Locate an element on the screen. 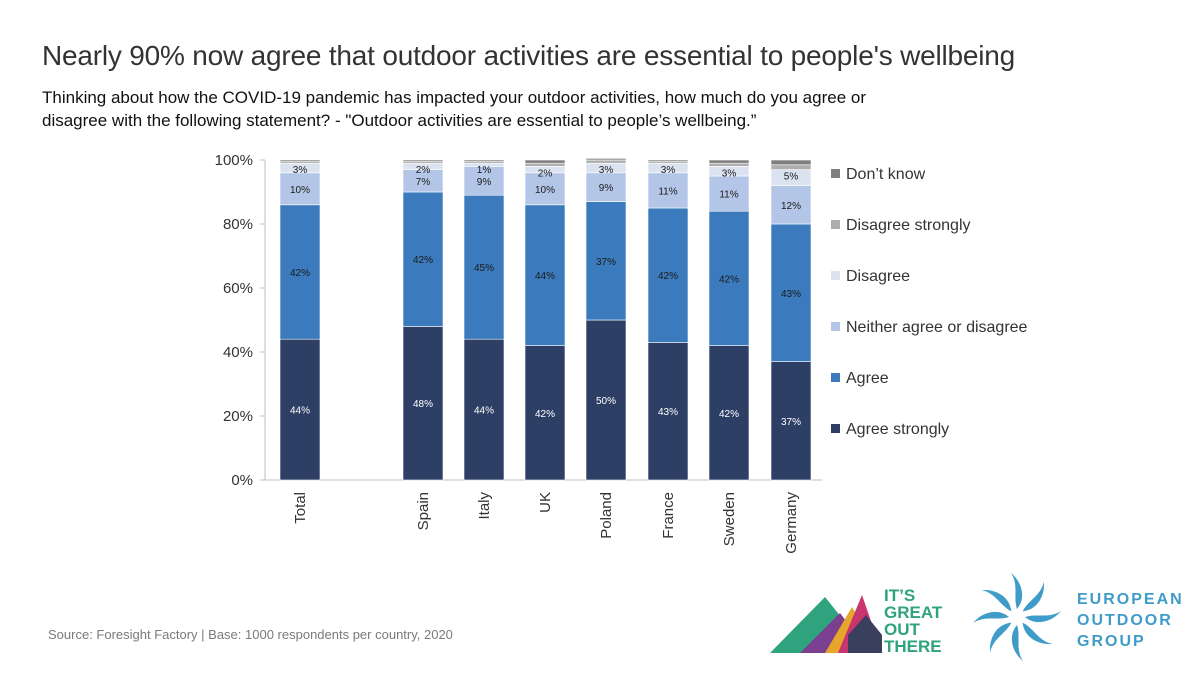 This screenshot has width=1200, height=676. y-tick-label: 20% is located at coordinates (238, 416).